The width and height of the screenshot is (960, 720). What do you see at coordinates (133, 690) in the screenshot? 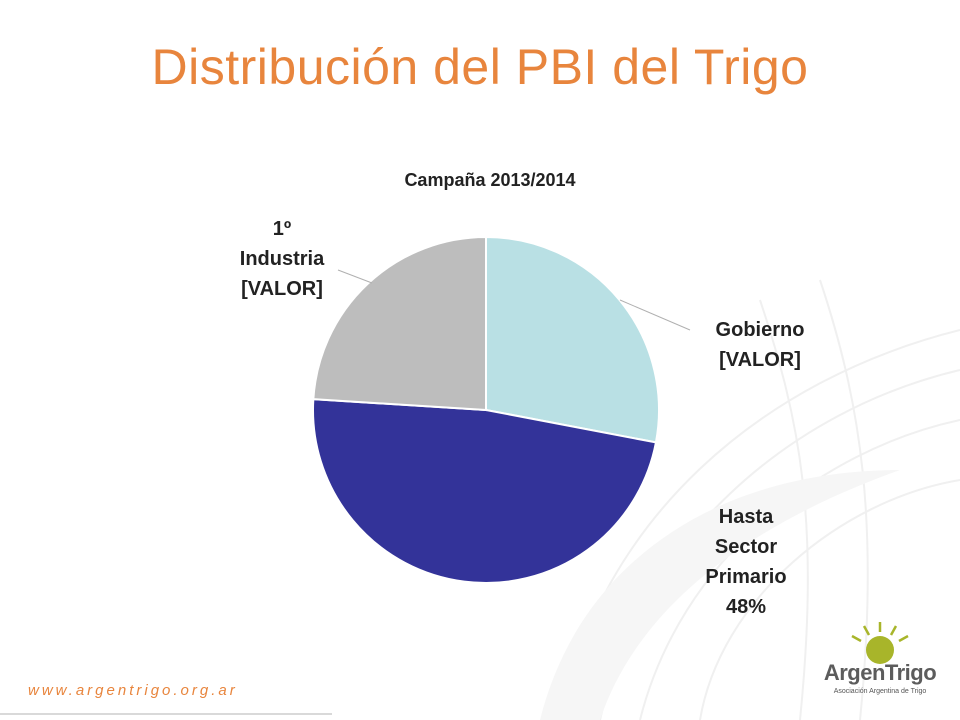
I see `footer-url: www.argentrigo.org.ar` at bounding box center [133, 690].